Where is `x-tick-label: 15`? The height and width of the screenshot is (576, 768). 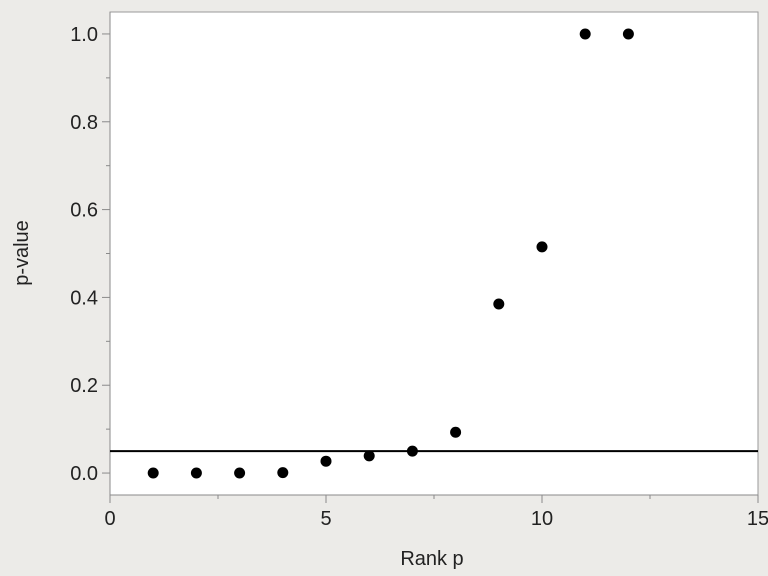 x-tick-label: 15 is located at coordinates (757, 519).